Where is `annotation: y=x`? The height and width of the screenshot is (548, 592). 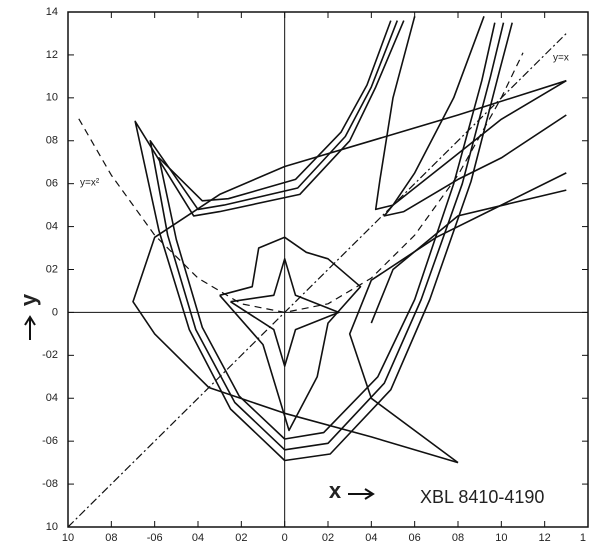 annotation: y=x is located at coordinates (561, 58).